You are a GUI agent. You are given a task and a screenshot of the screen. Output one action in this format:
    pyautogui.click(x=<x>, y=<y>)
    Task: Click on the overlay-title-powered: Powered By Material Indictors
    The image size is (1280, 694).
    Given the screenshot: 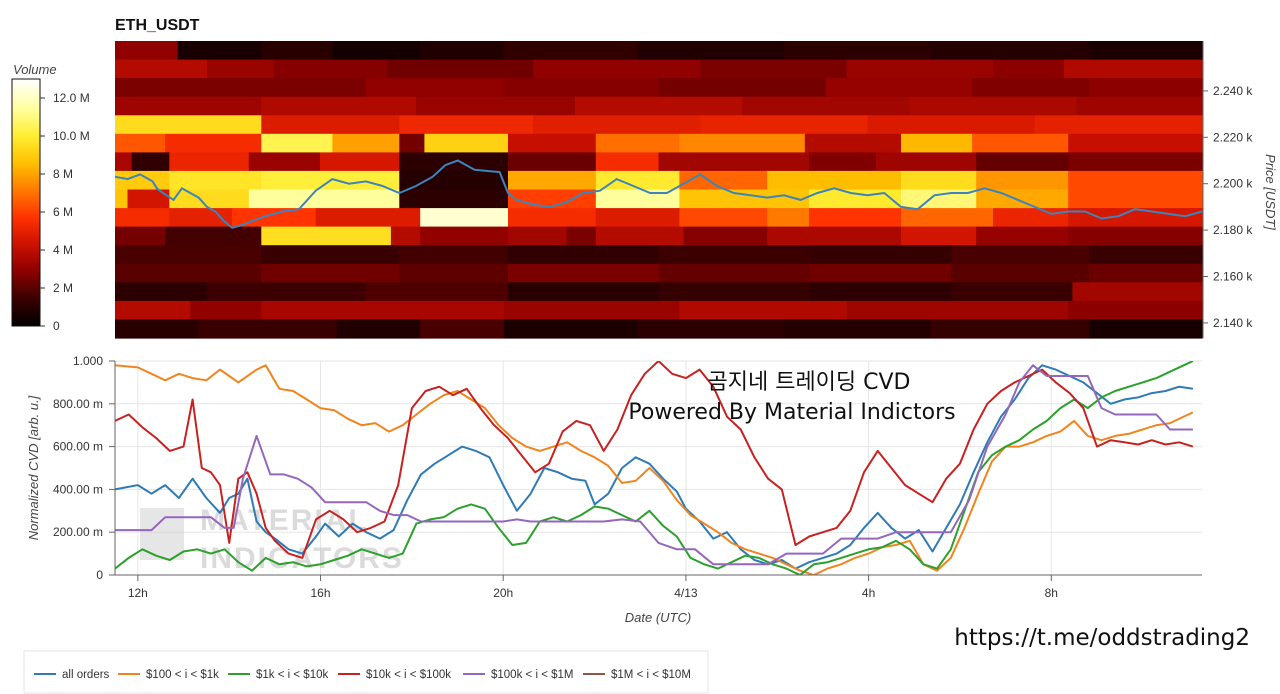 What is the action you would take?
    pyautogui.click(x=791, y=412)
    